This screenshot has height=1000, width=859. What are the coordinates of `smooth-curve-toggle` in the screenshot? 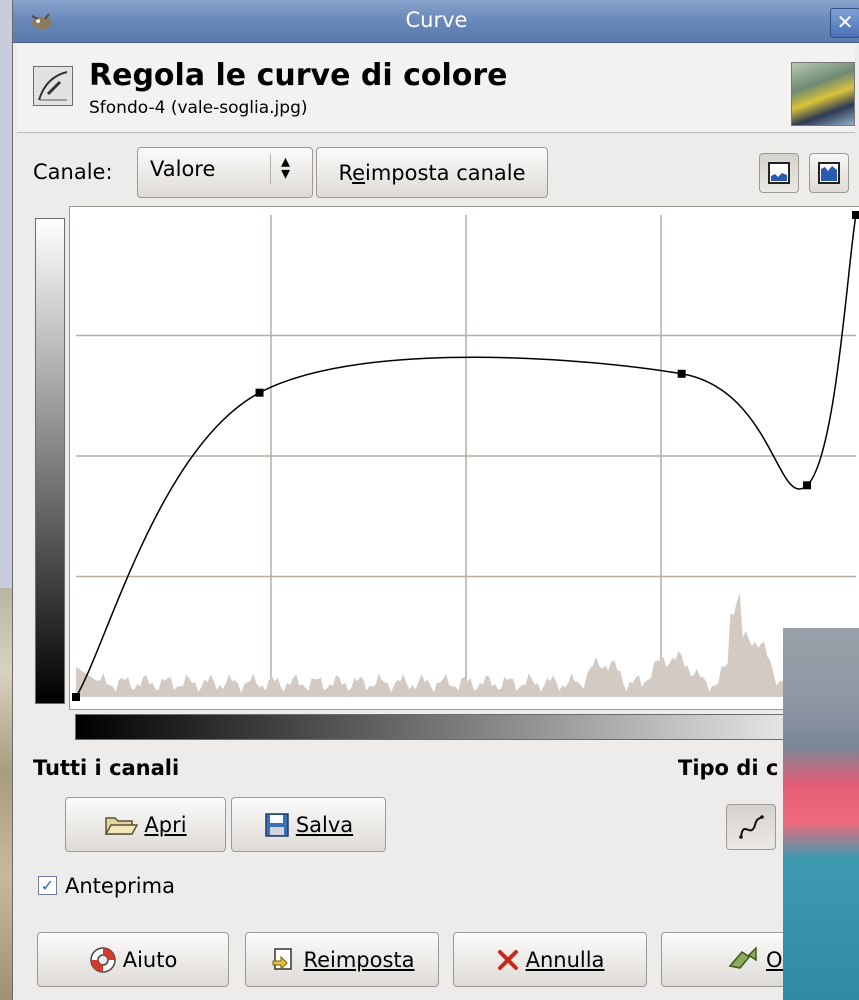 It's located at (751, 827).